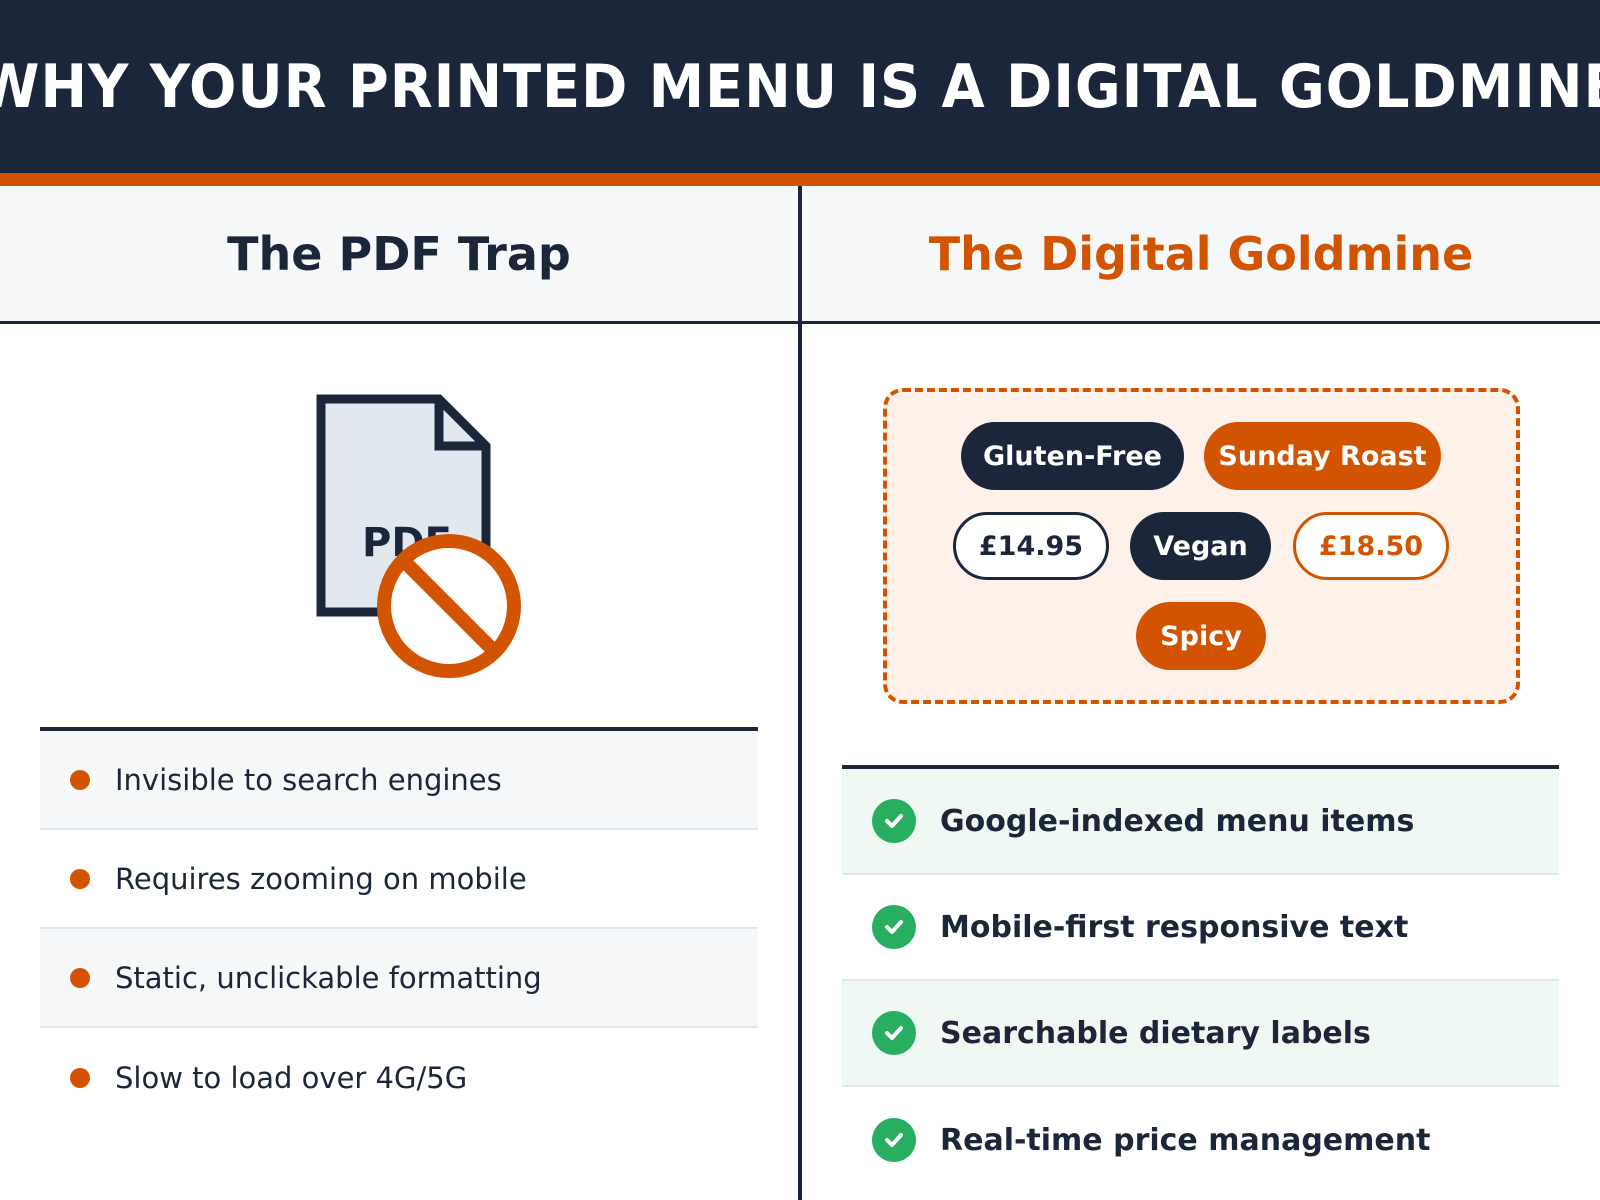  I want to click on column-divider, so click(800, 693).